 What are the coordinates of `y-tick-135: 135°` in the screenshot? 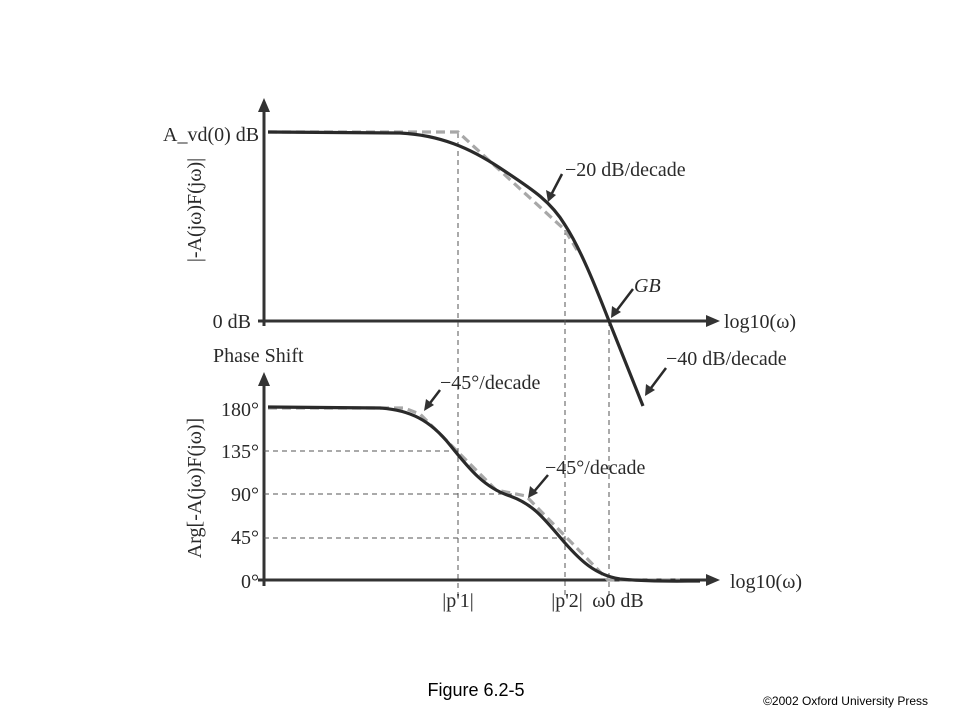 It's located at (240, 452).